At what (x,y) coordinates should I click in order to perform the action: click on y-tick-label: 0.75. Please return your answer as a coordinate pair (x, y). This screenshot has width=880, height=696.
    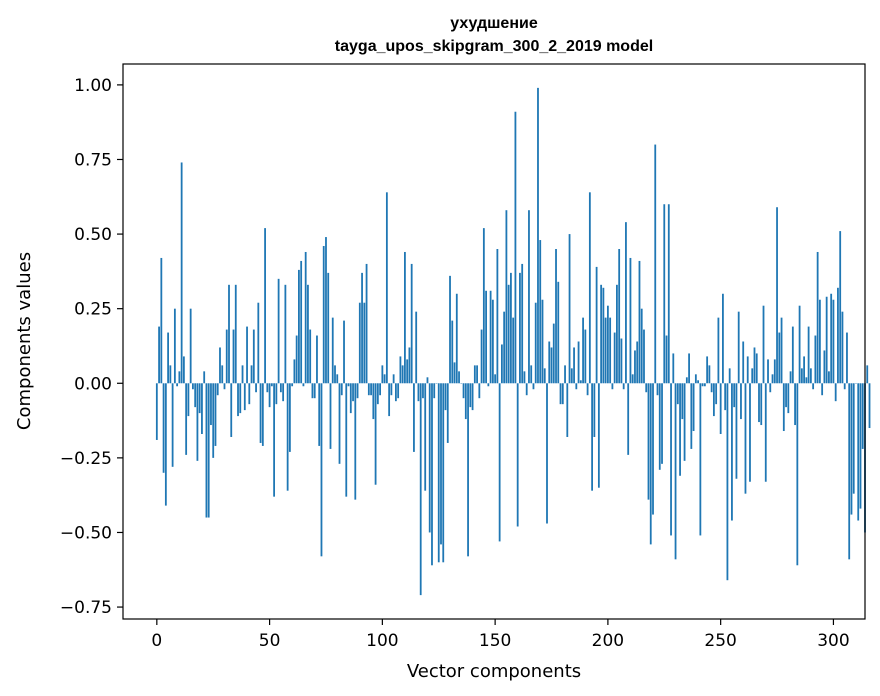
    Looking at the image, I should click on (93, 160).